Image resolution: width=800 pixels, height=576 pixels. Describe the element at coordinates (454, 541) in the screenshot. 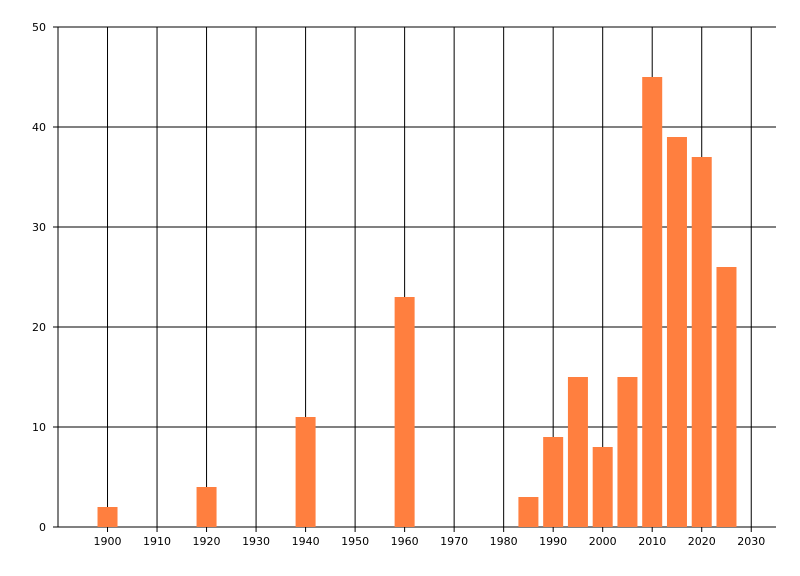

I see `x-tick-label: 1970` at that location.